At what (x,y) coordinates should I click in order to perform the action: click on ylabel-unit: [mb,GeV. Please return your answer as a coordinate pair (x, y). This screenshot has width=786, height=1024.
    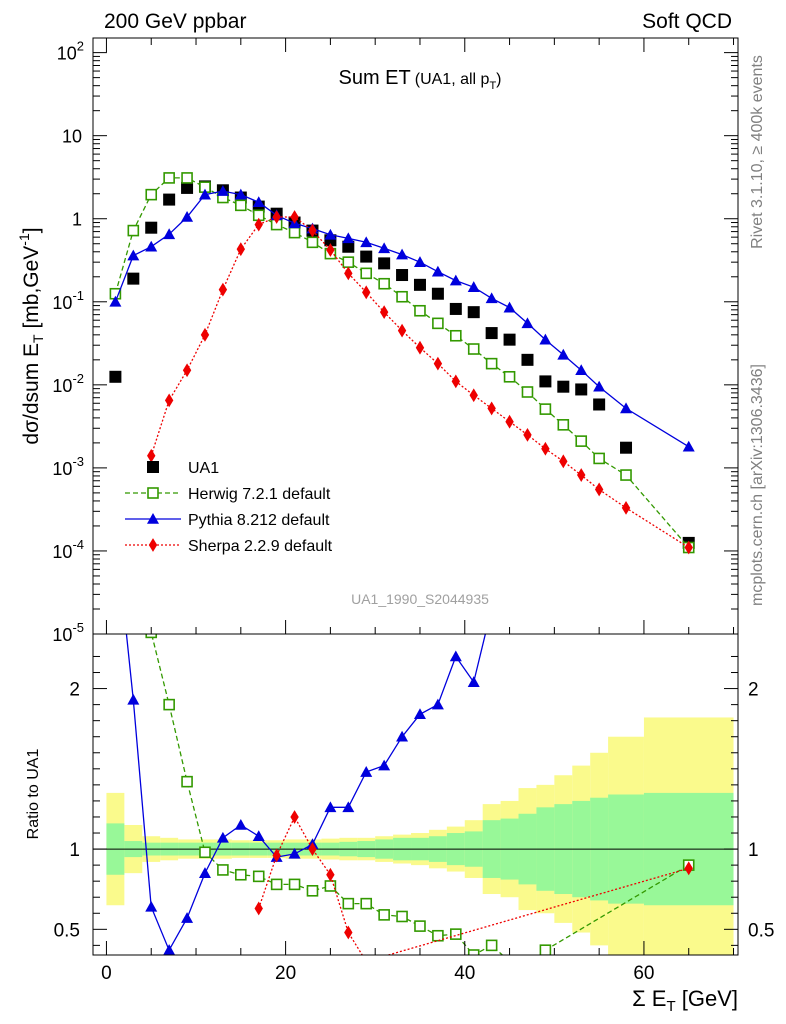
    Looking at the image, I should click on (31, 290).